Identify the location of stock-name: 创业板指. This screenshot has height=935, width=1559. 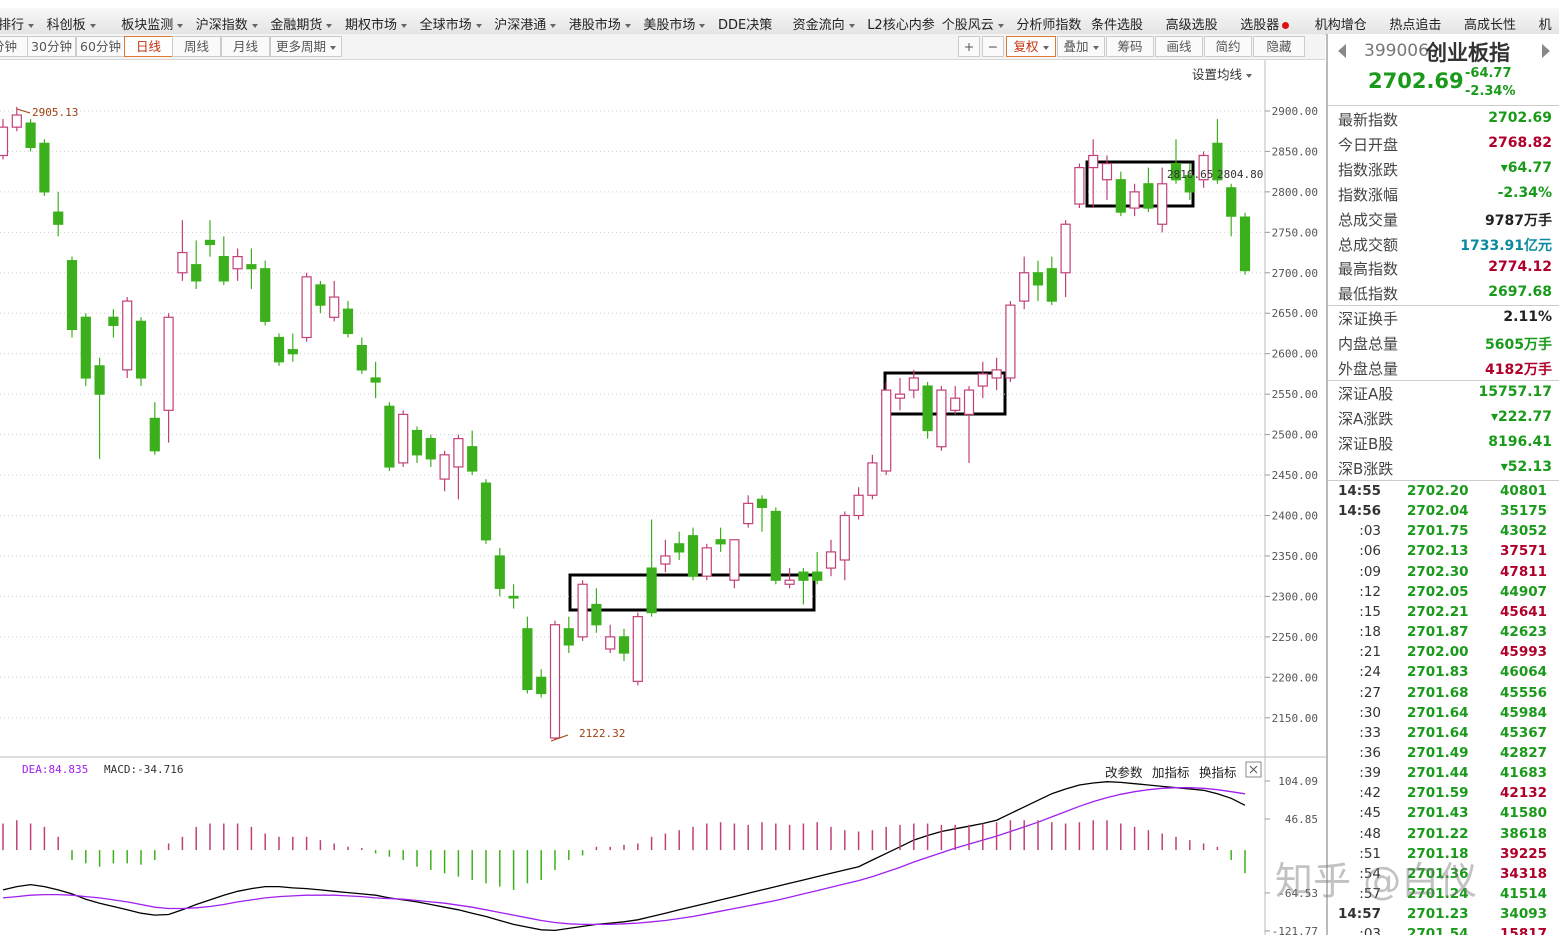
(1468, 53).